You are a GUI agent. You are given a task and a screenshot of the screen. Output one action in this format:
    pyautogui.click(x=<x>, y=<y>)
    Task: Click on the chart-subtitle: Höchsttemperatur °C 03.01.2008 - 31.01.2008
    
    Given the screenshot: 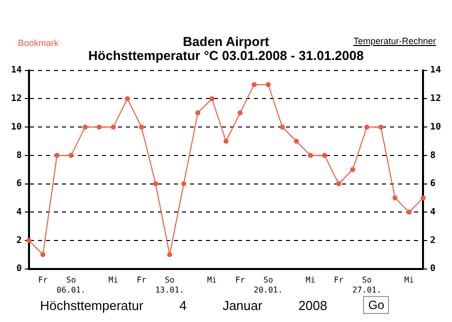 What is the action you would take?
    pyautogui.click(x=226, y=55)
    